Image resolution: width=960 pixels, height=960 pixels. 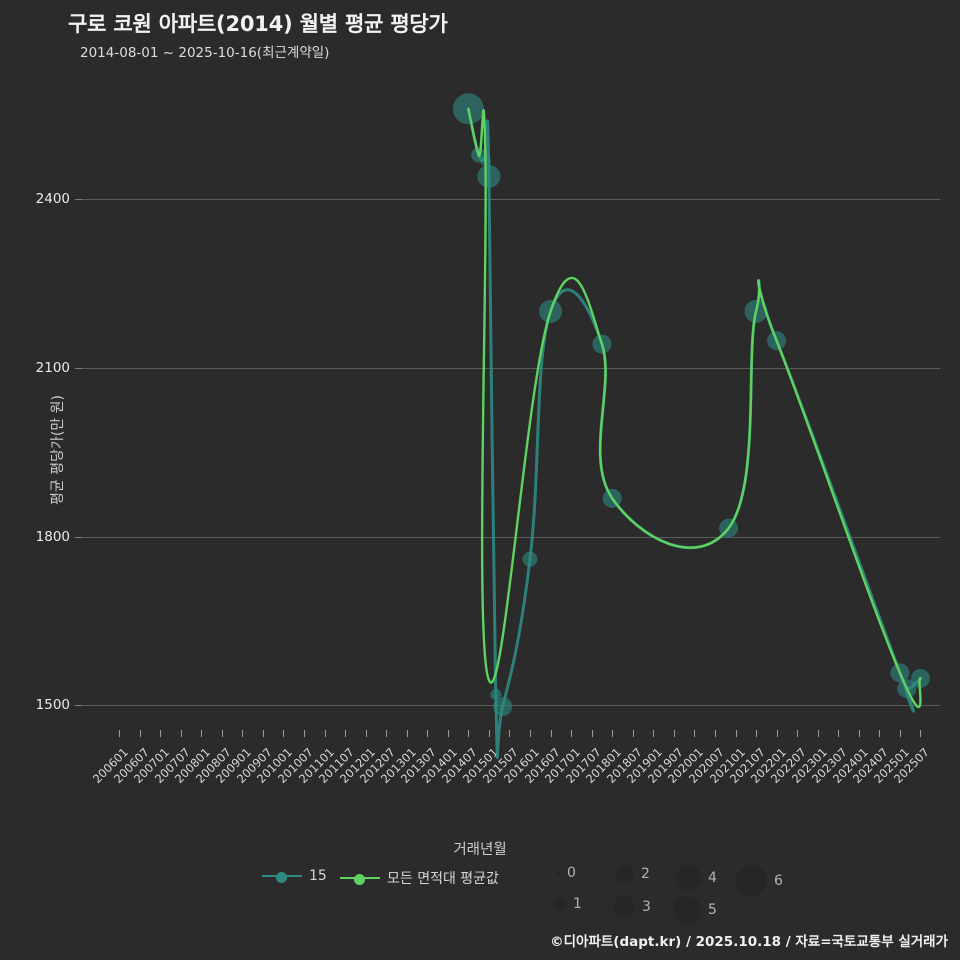 I want to click on size-legend-item: 5, so click(x=695, y=910).